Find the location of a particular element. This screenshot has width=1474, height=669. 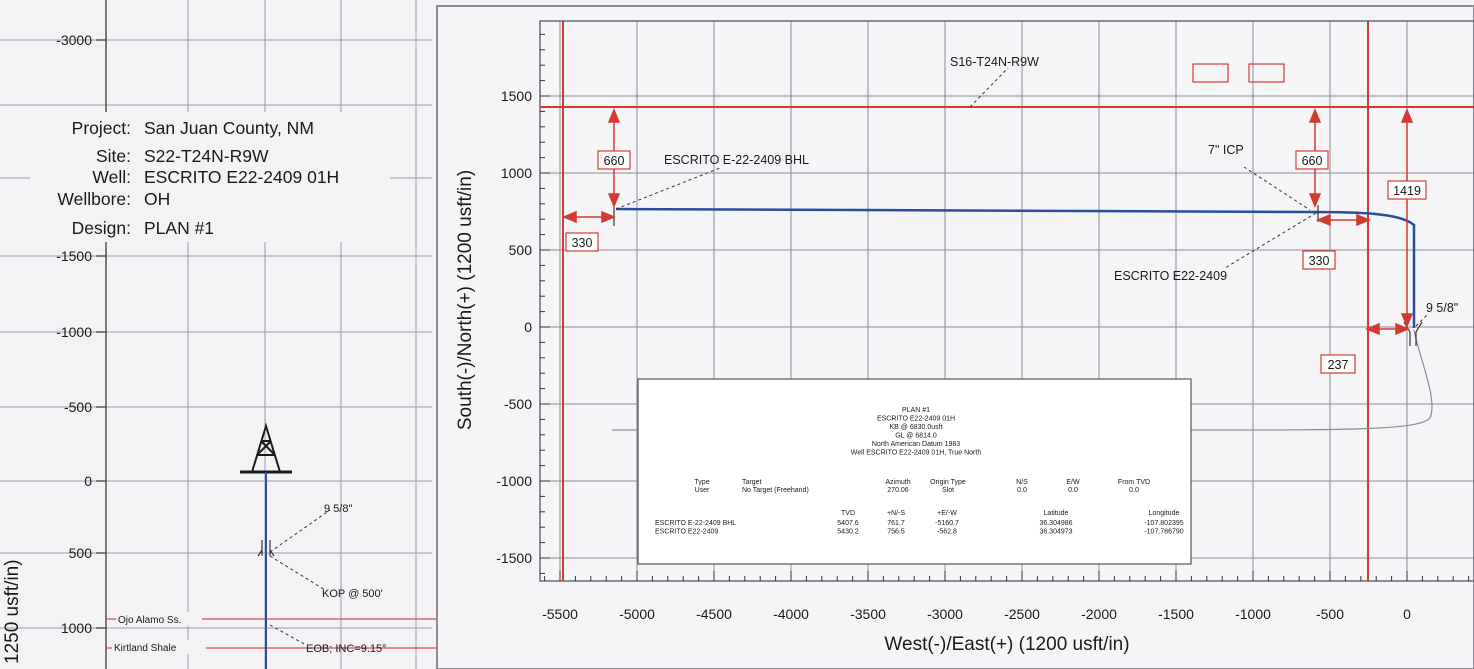

x-tick-label: 0 is located at coordinates (1407, 614).